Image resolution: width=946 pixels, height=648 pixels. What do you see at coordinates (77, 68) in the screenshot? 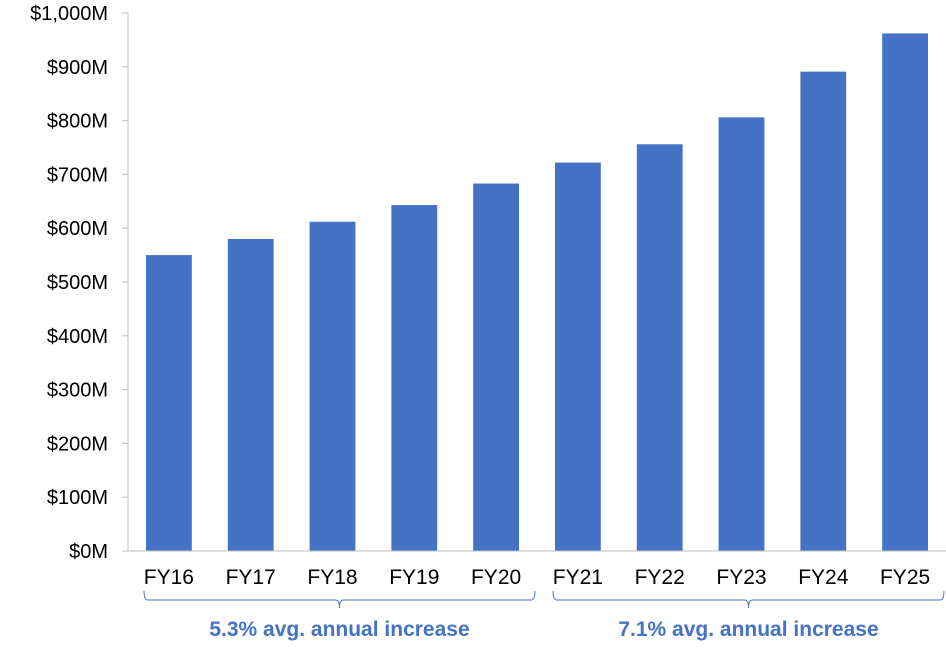
I see `y-tick-label: $900M` at bounding box center [77, 68].